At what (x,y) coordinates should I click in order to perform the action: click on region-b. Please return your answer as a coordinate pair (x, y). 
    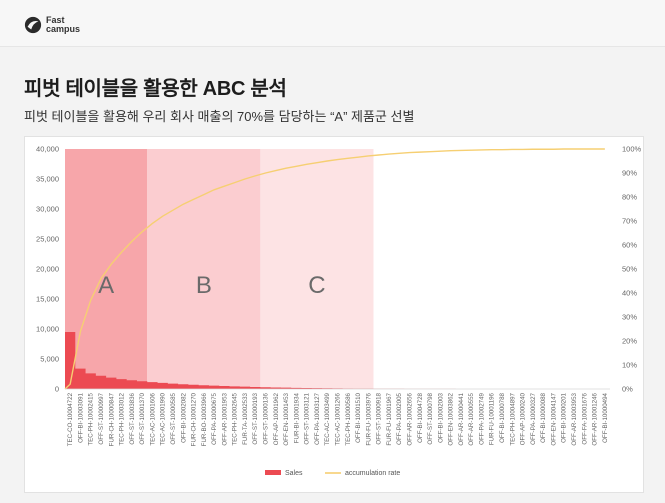
    Looking at the image, I should click on (204, 269).